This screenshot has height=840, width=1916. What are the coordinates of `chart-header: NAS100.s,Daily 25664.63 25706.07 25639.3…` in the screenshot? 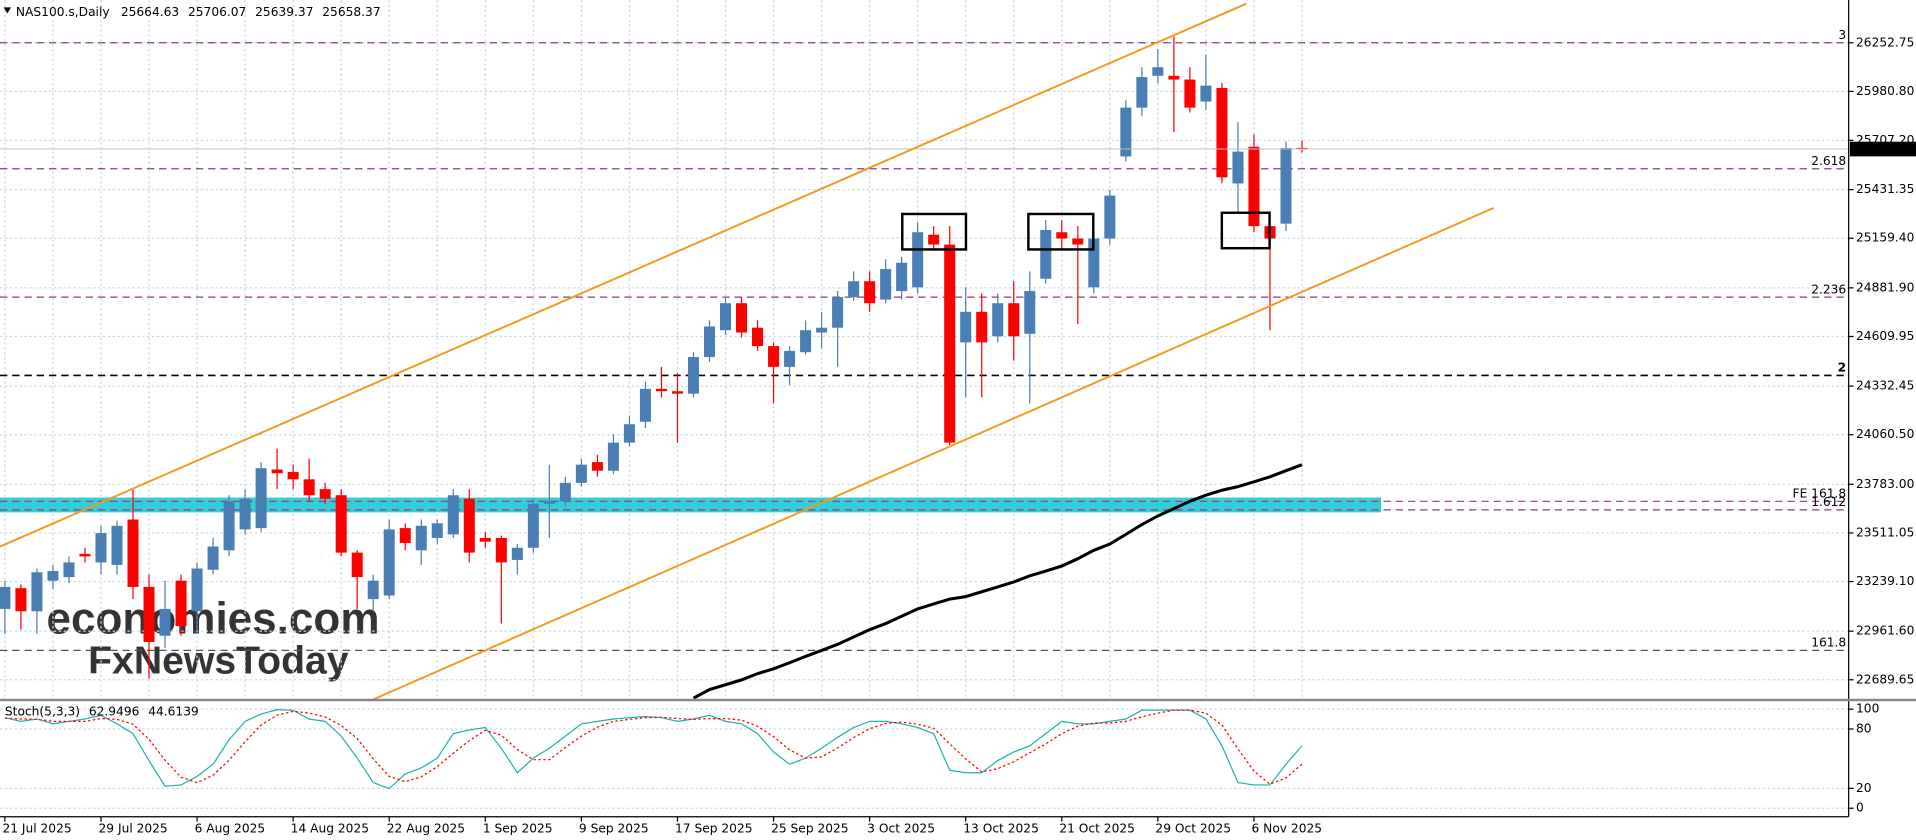 It's located at (198, 12).